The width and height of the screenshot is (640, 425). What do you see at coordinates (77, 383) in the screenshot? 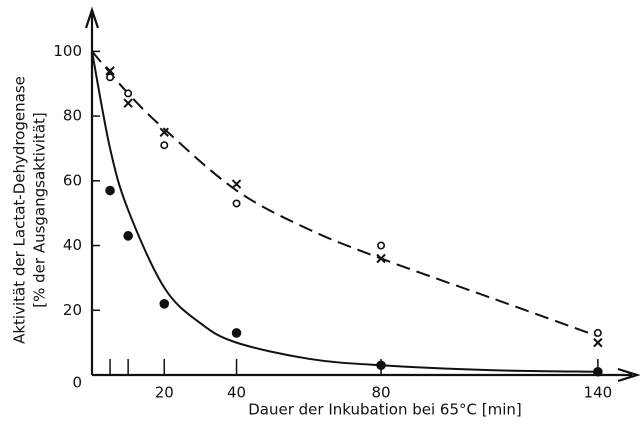
I see `y-tick-label: 0` at bounding box center [77, 383].